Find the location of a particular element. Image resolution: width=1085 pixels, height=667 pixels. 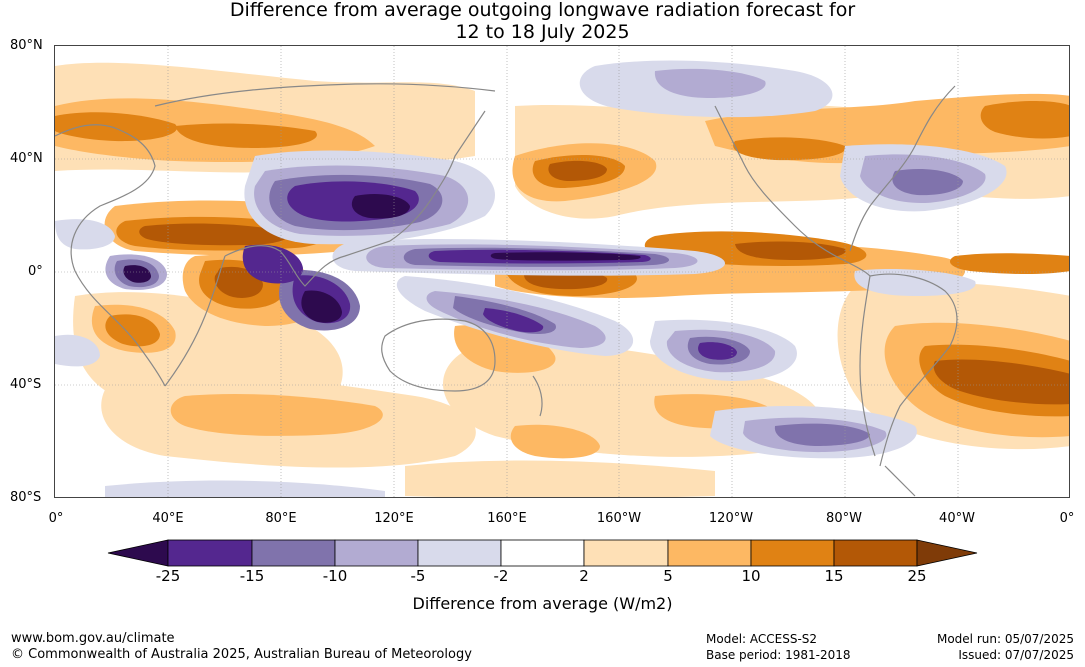

coast-central-america is located at coordinates (857, 268).